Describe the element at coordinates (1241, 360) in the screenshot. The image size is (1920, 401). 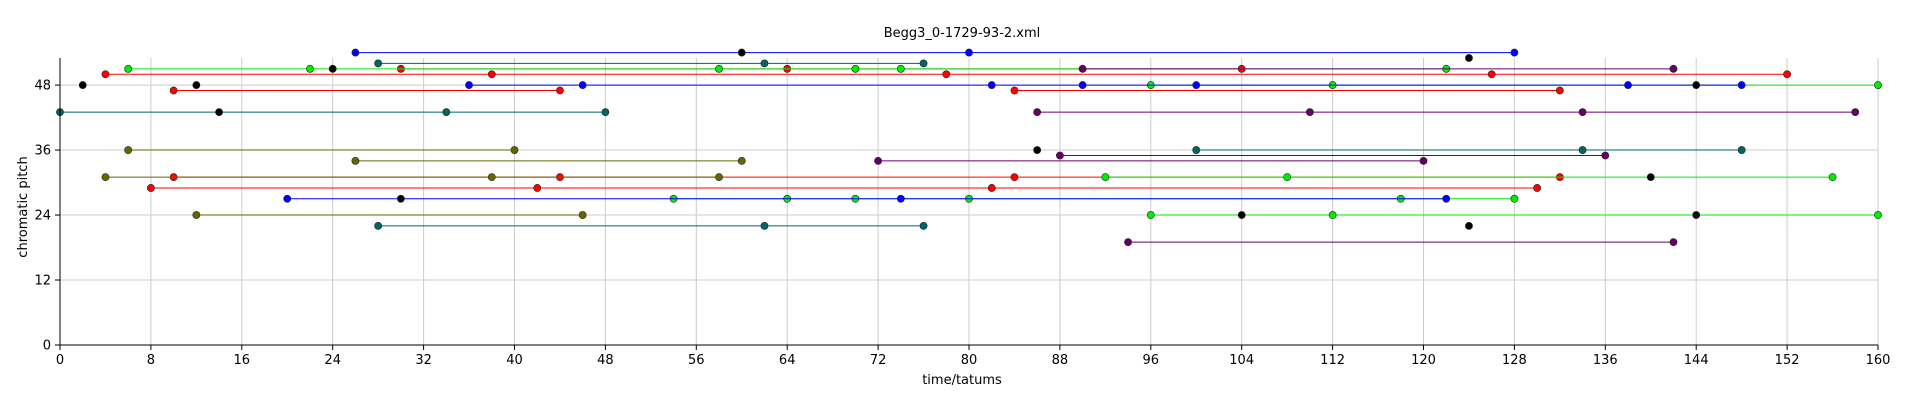
I see `x-tick-label: 104` at that location.